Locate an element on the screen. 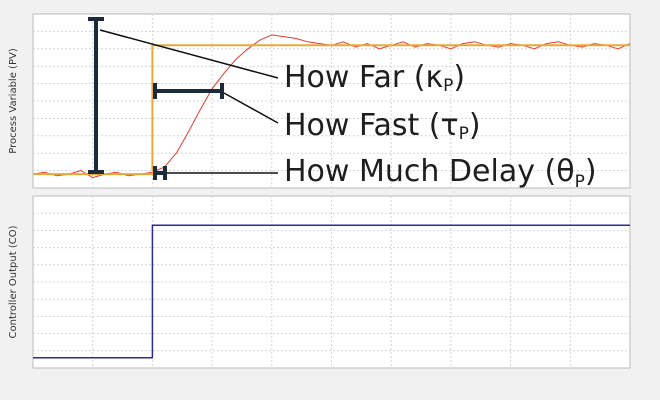 This screenshot has width=660, height=400. annotation: How Much Delay (θP) is located at coordinates (440, 173).